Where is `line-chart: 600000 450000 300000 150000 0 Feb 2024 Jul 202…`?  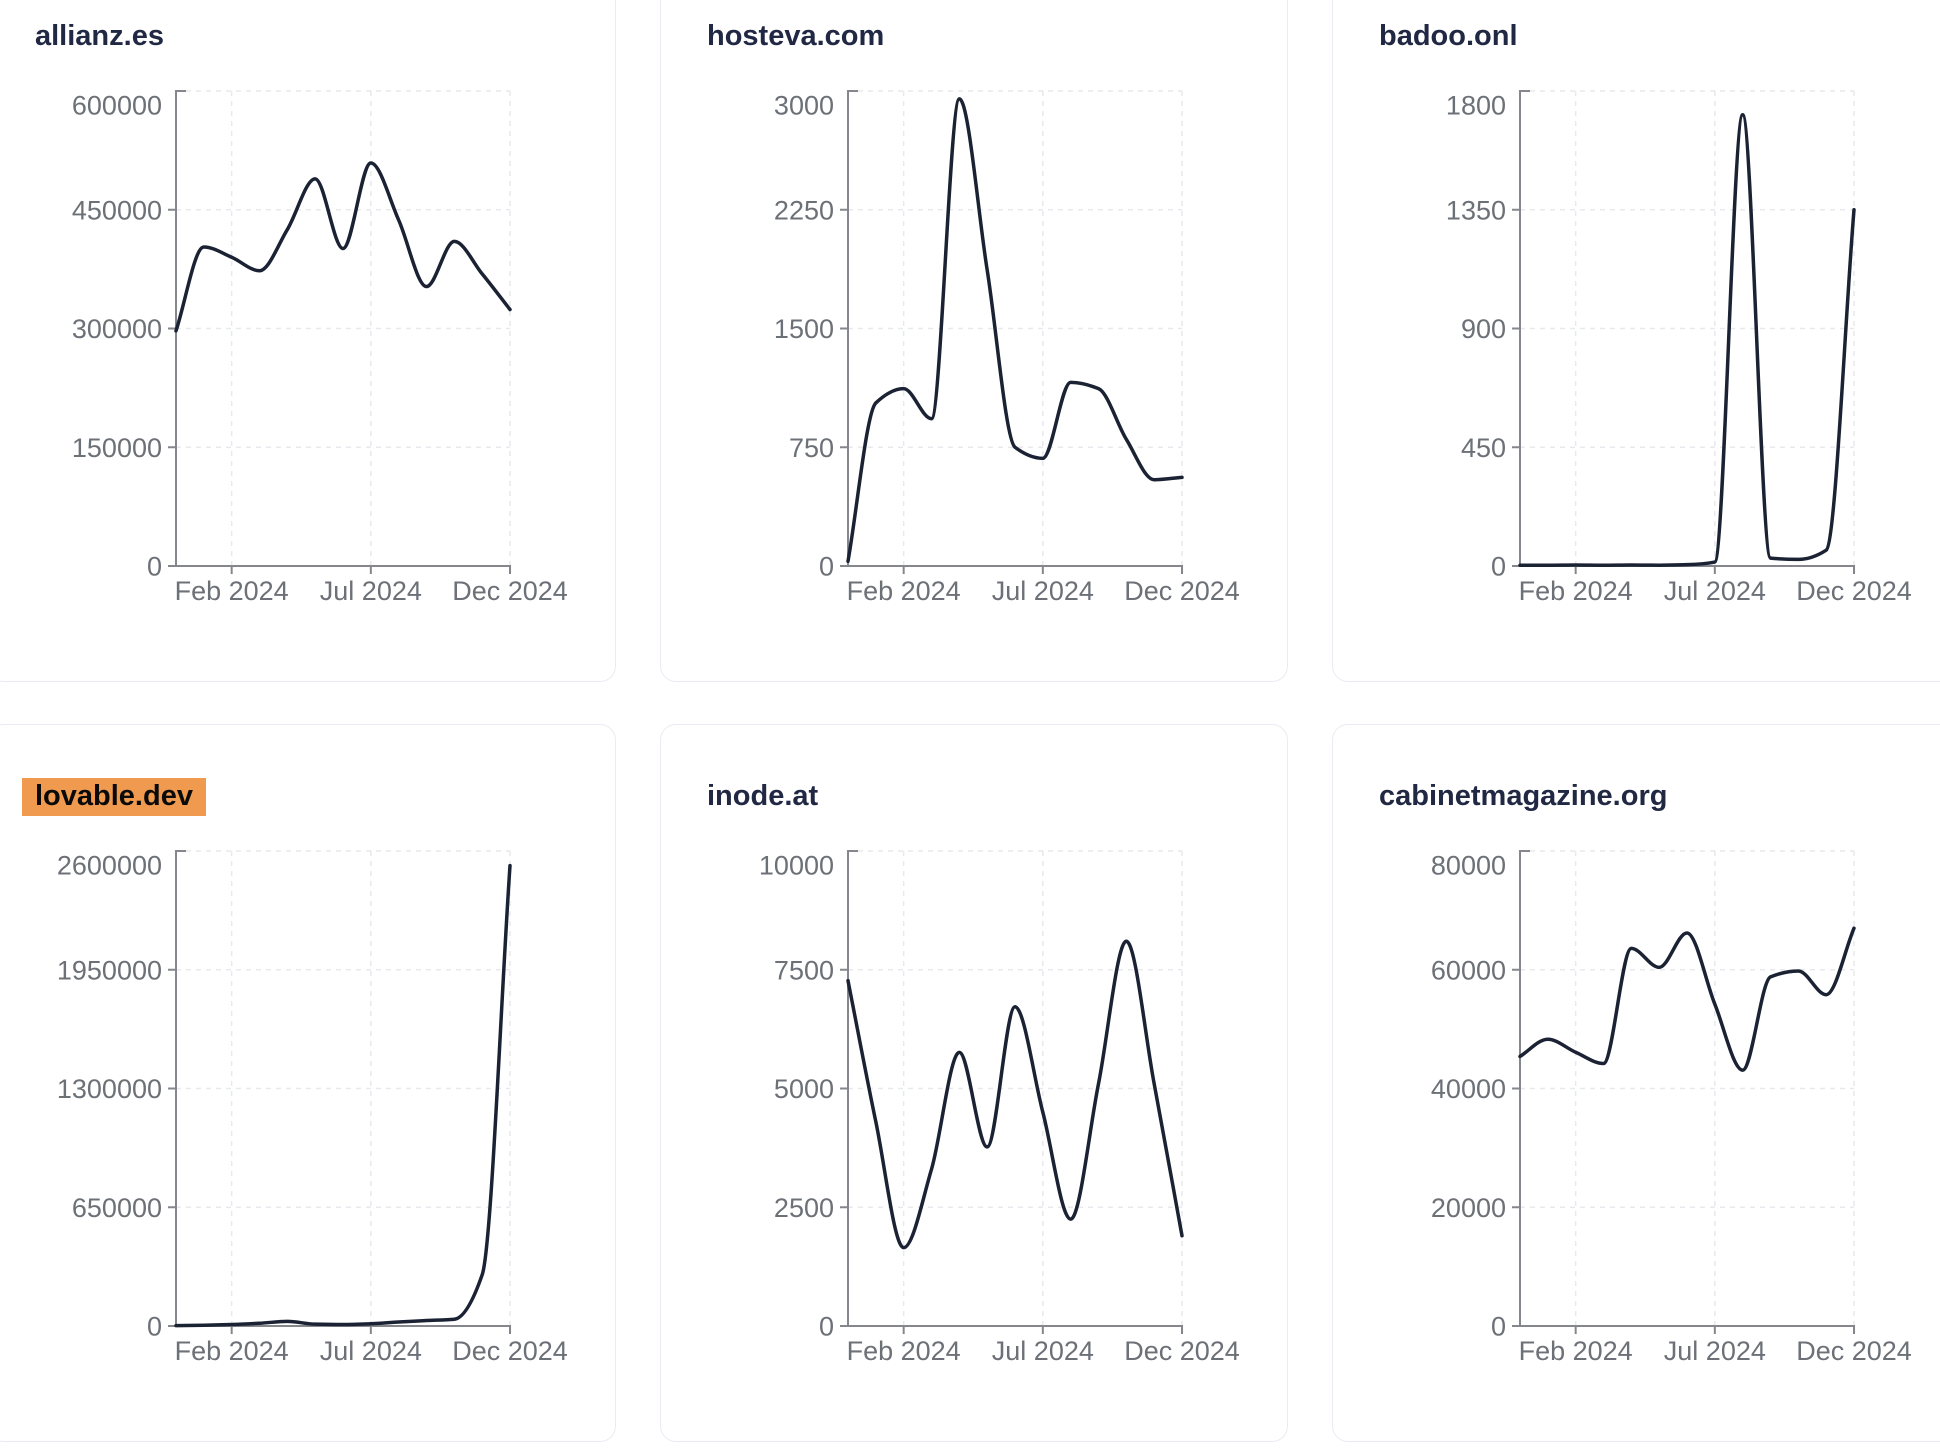
line-chart: 600000 450000 300000 150000 0 Feb 2024 Jul 202… is located at coordinates (320, 348).